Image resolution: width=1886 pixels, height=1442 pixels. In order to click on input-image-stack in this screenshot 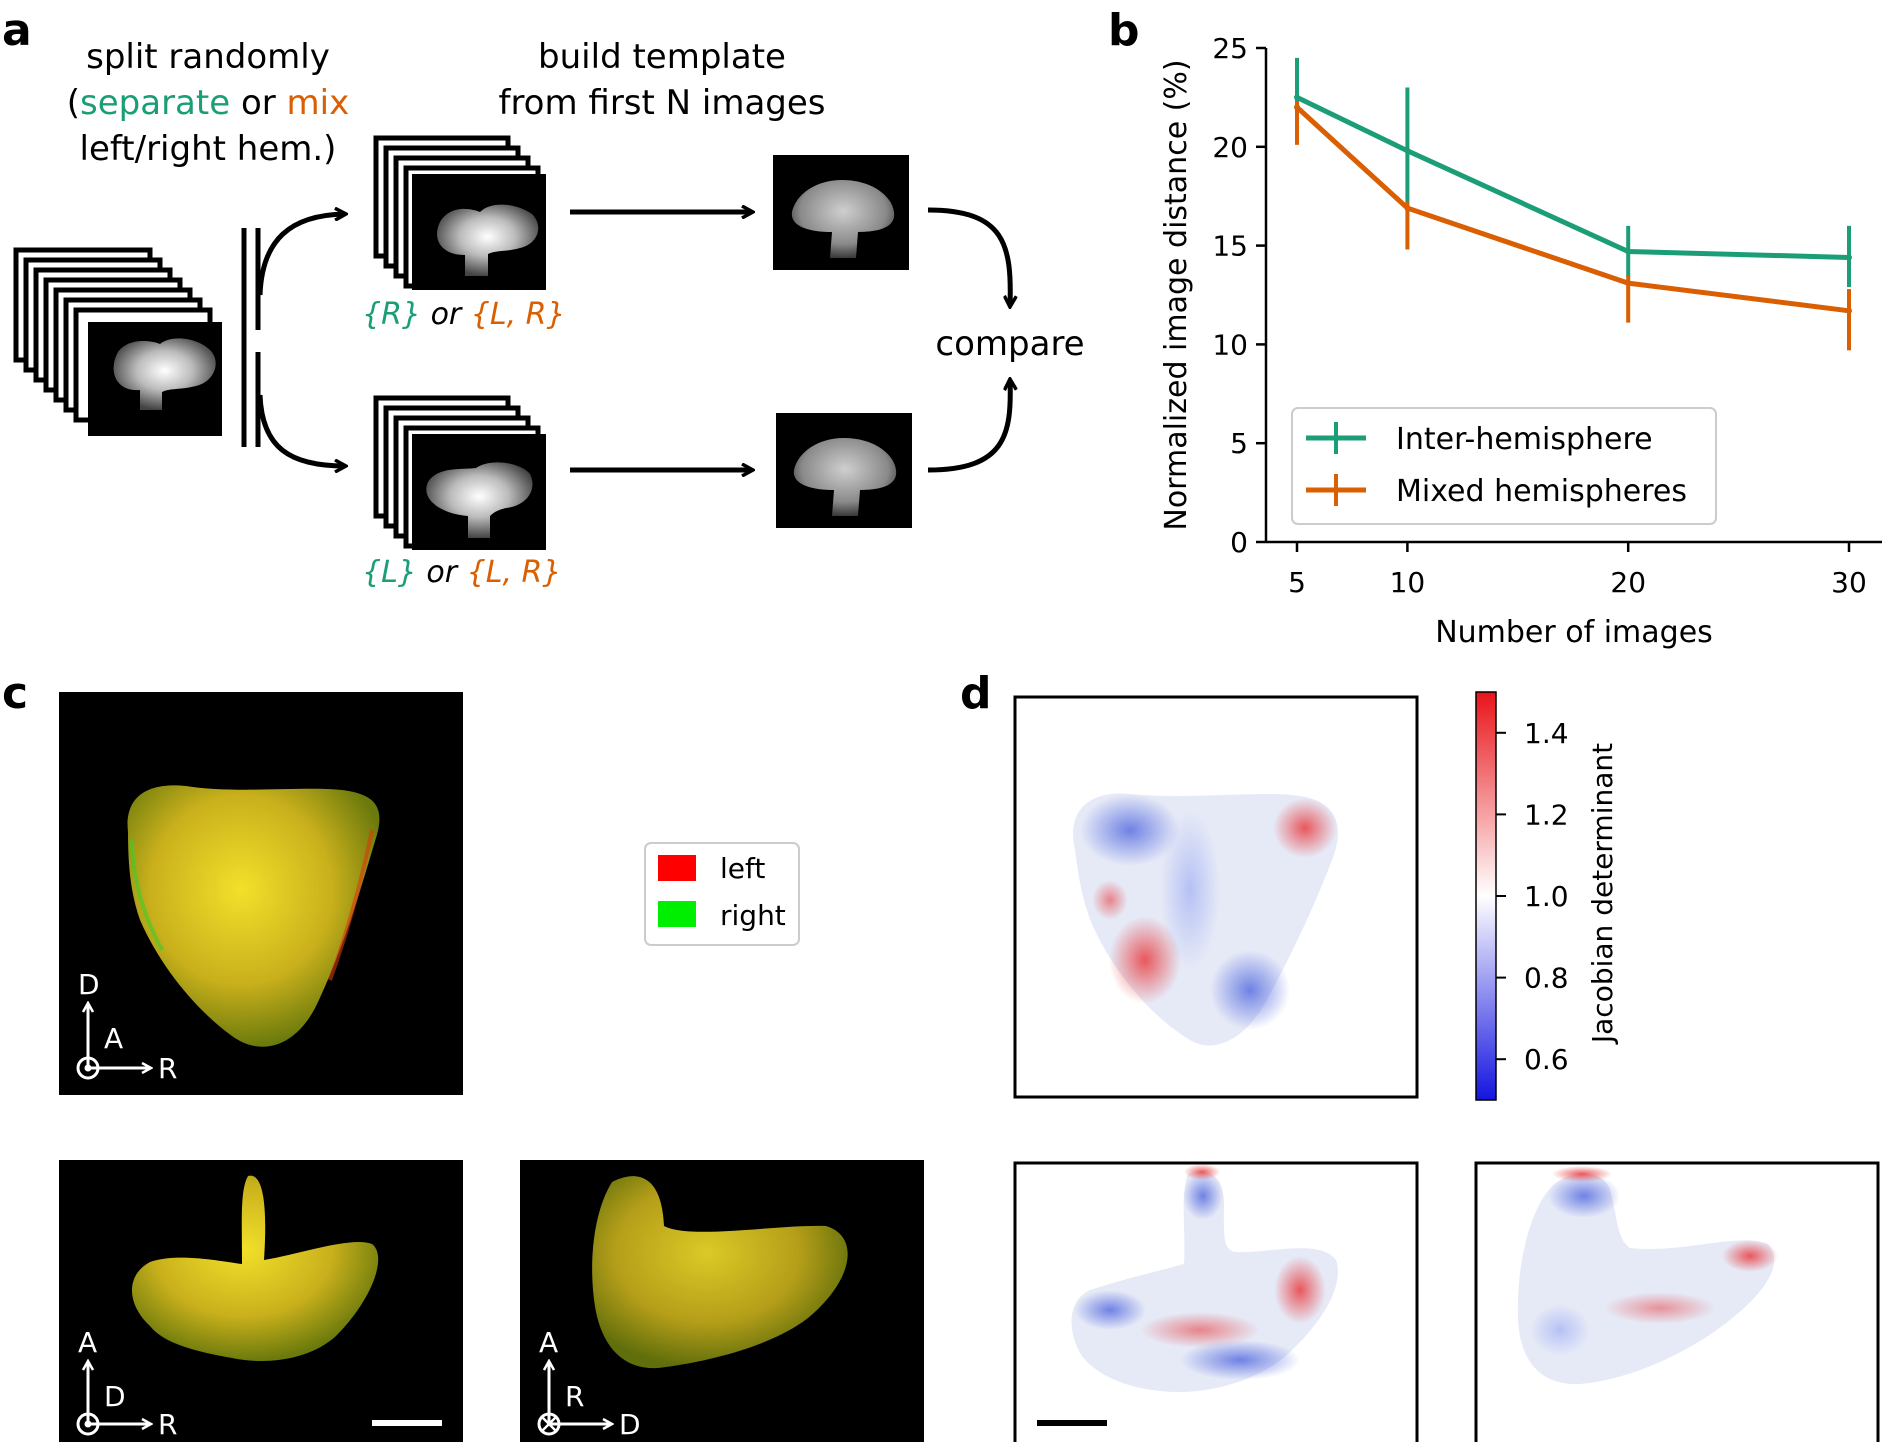, I will do `click(117, 341)`.